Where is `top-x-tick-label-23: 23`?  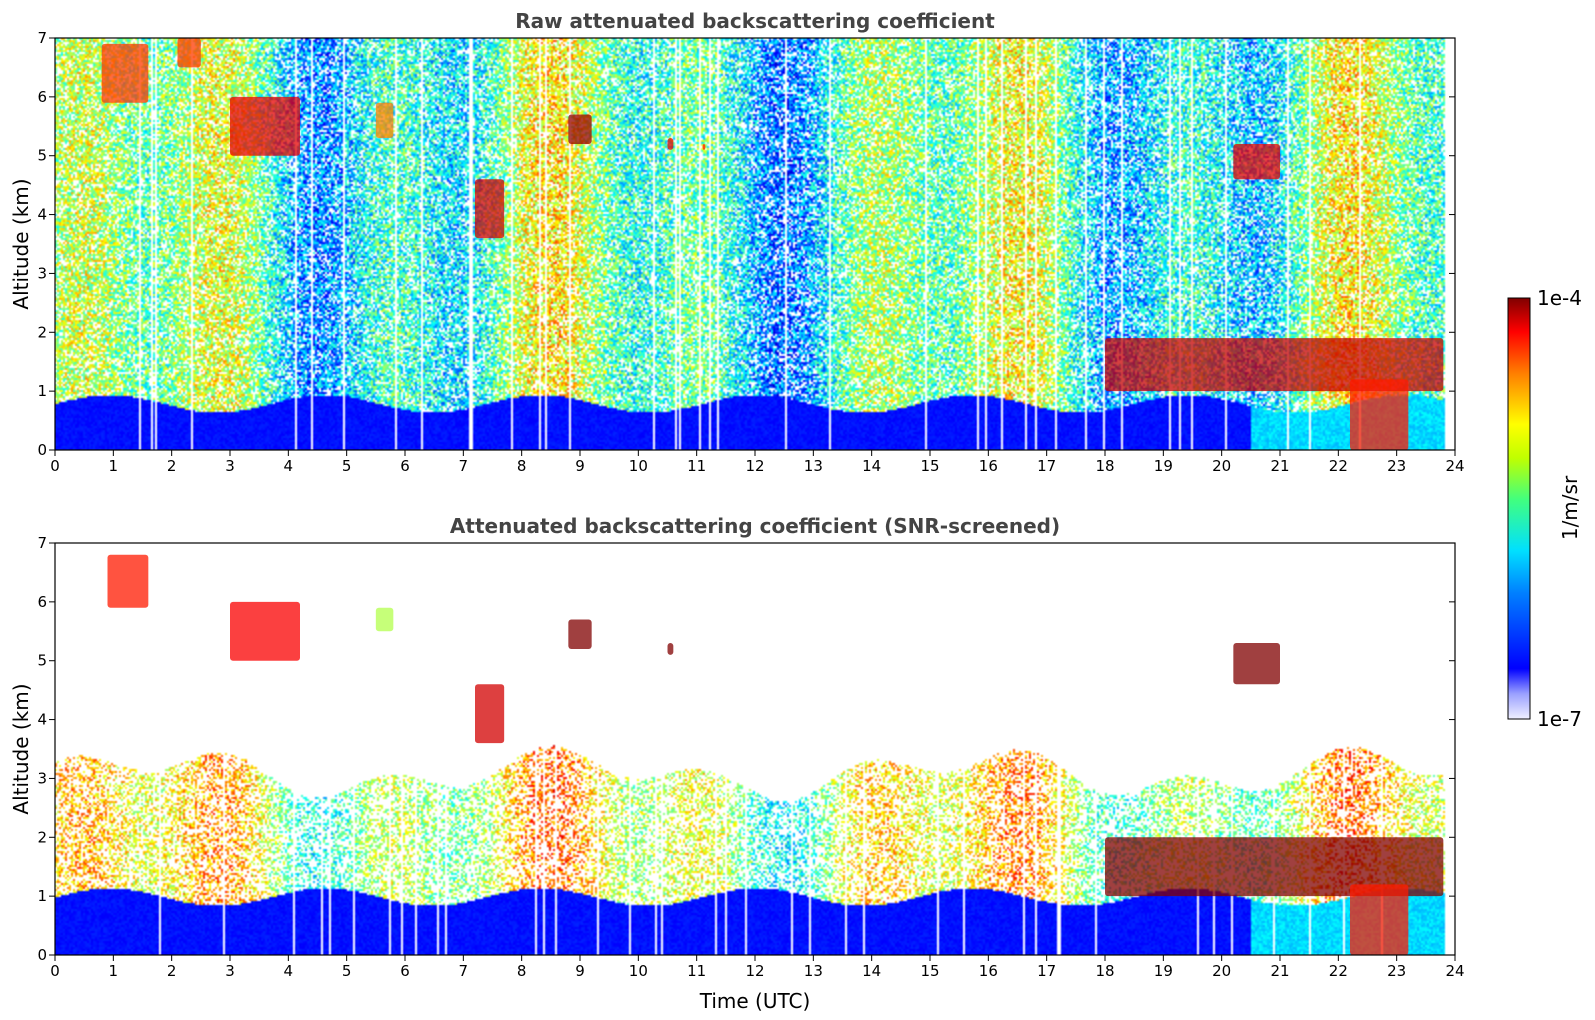
top-x-tick-label-23: 23 is located at coordinates (1396, 466).